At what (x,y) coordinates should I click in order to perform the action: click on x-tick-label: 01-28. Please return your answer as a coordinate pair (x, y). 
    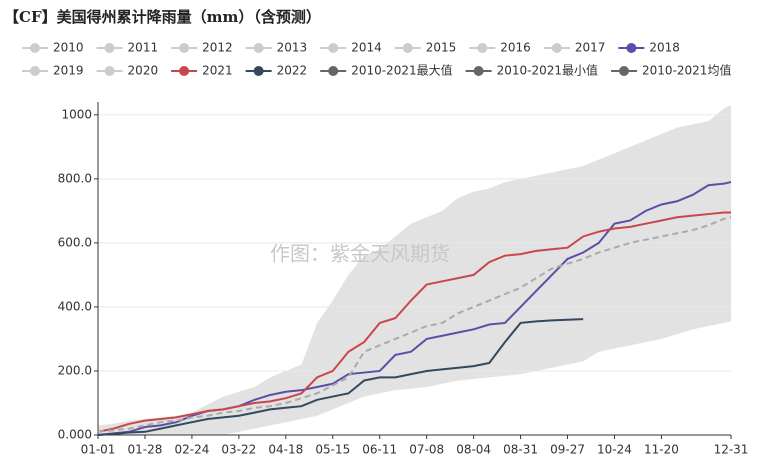
    Looking at the image, I should click on (145, 450).